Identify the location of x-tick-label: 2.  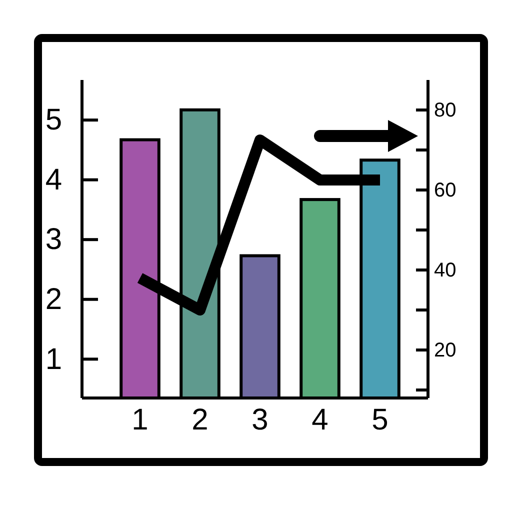
(200, 419).